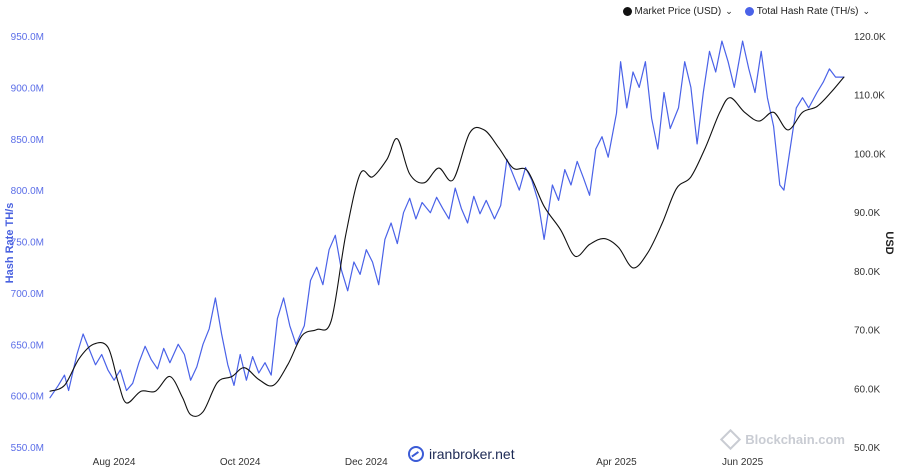  Describe the element at coordinates (869, 96) in the screenshot. I see `y-right-tick-label: 110.0K` at that location.